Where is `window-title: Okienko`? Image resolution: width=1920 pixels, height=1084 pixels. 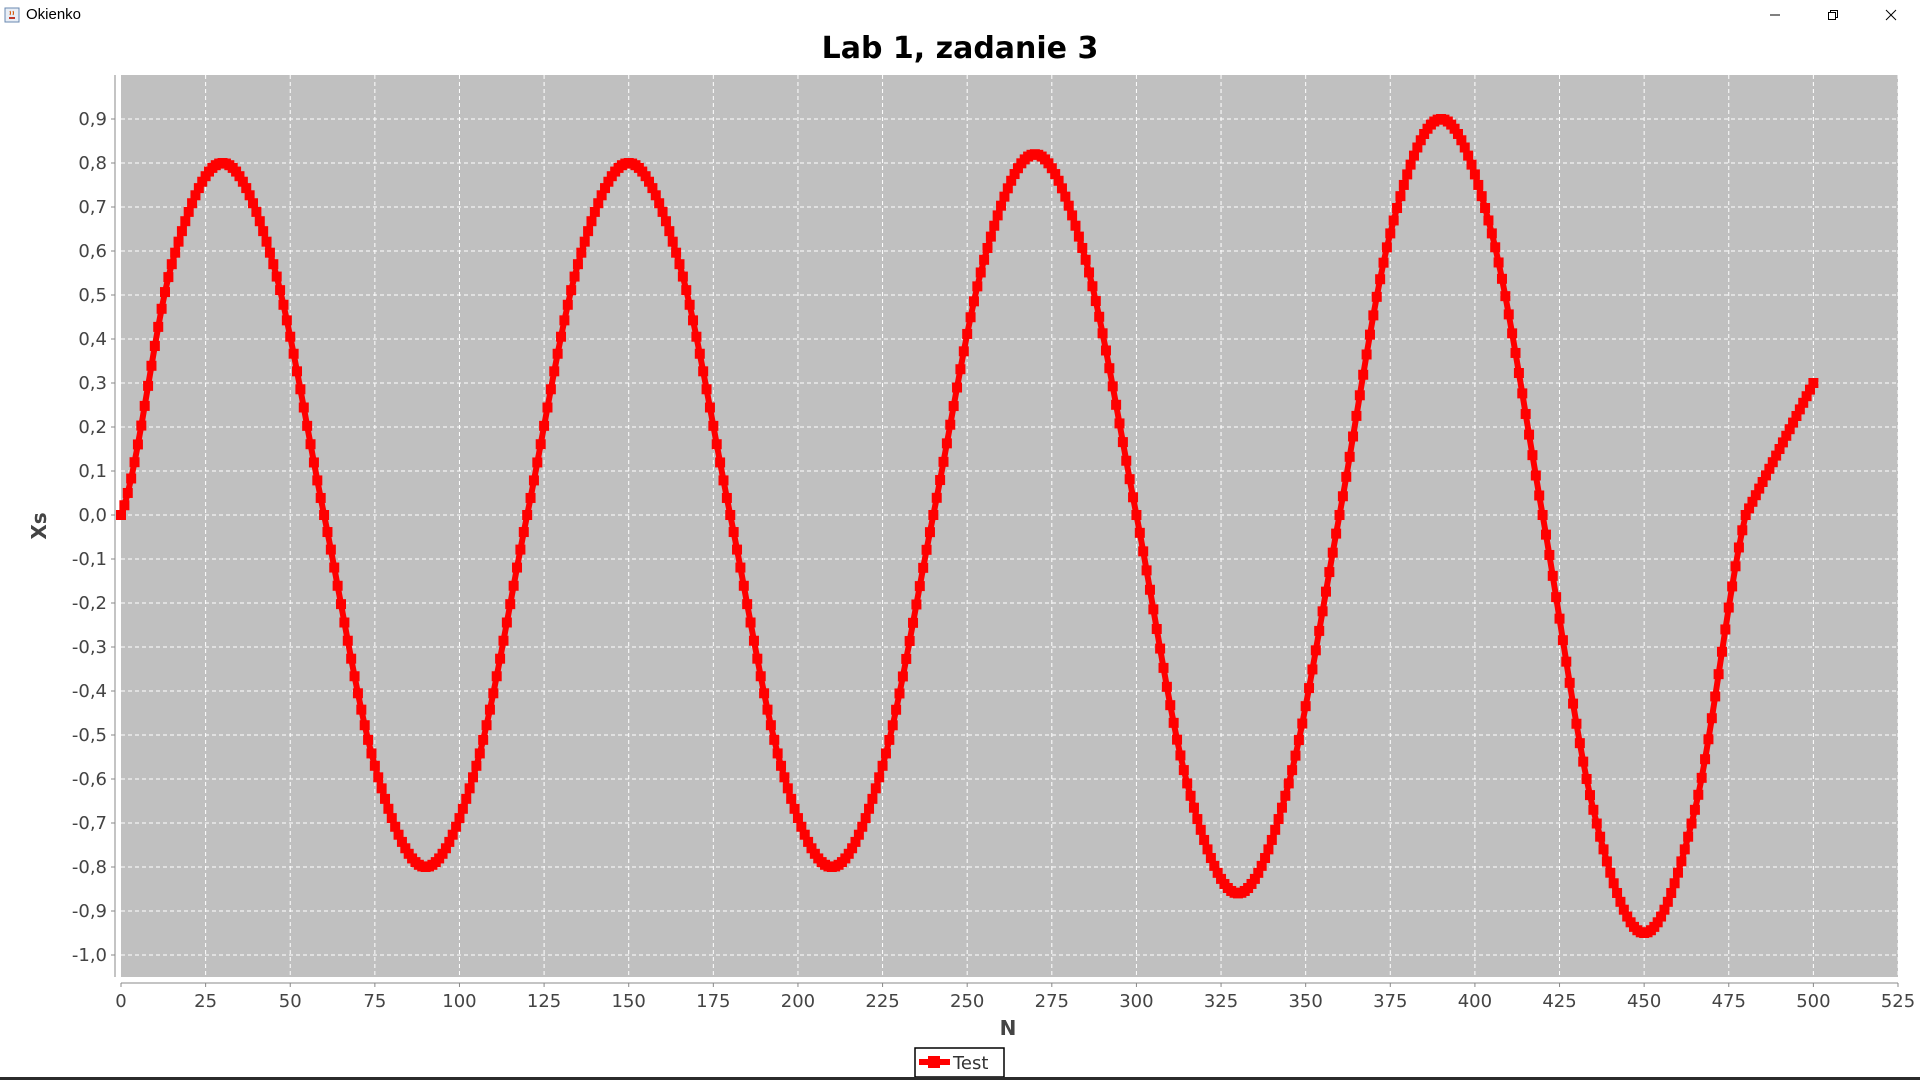
window-title: Okienko is located at coordinates (54, 14).